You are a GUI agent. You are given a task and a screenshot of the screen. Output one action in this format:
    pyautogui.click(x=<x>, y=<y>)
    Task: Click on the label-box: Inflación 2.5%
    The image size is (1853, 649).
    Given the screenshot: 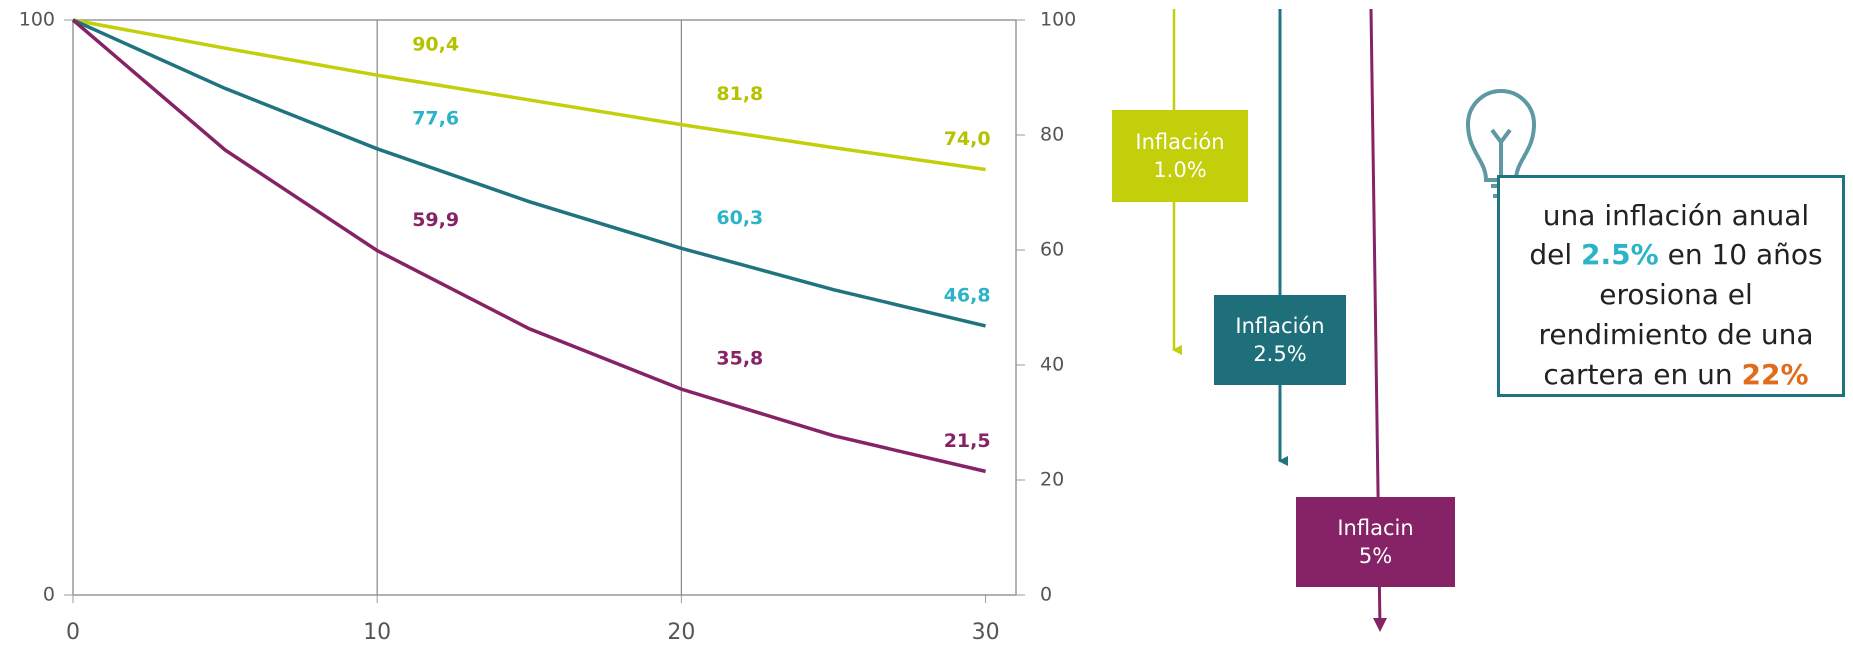 What is the action you would take?
    pyautogui.click(x=1280, y=340)
    